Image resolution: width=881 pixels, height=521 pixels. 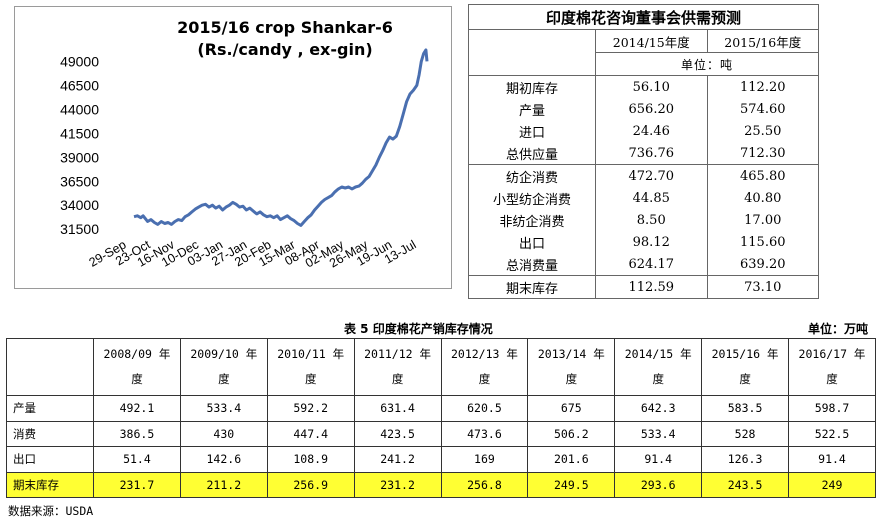 What do you see at coordinates (643, 17) in the screenshot?
I see `sd-table-title: 印度棉花咨询董事会供需预测` at bounding box center [643, 17].